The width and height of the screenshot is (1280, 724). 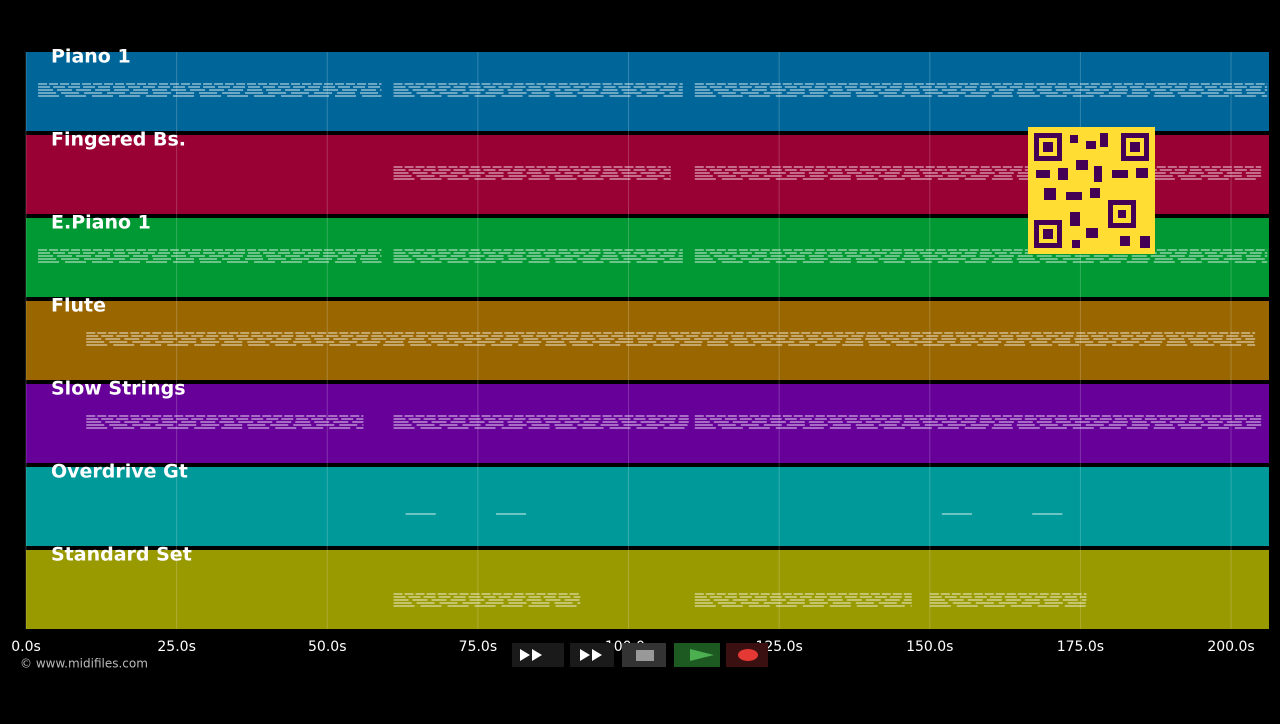 What do you see at coordinates (591, 655) in the screenshot?
I see `forward-icon` at bounding box center [591, 655].